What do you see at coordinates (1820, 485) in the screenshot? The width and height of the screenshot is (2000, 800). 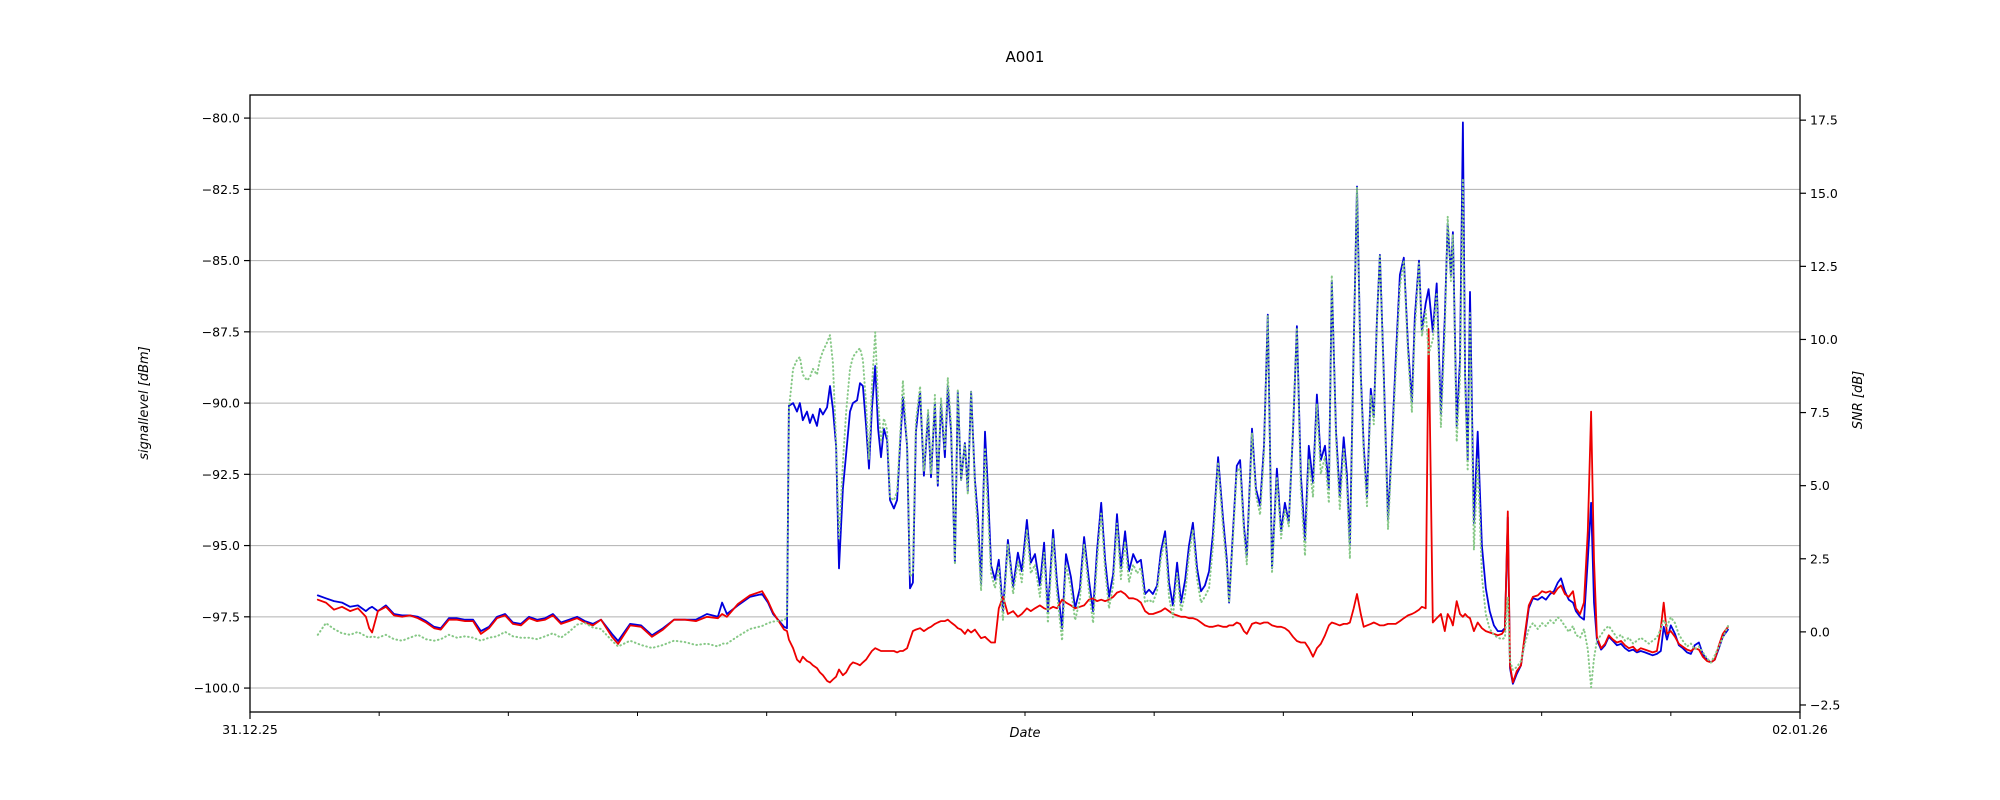 I see `tick-label-right: 5.0` at bounding box center [1820, 485].